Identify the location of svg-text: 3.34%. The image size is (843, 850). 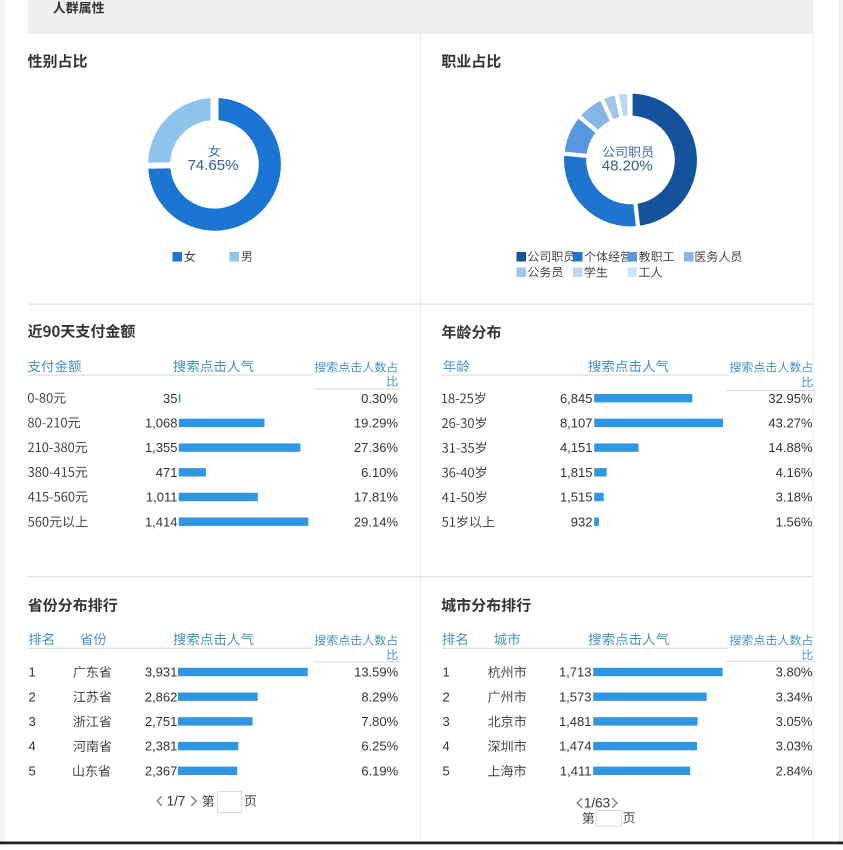
(794, 696).